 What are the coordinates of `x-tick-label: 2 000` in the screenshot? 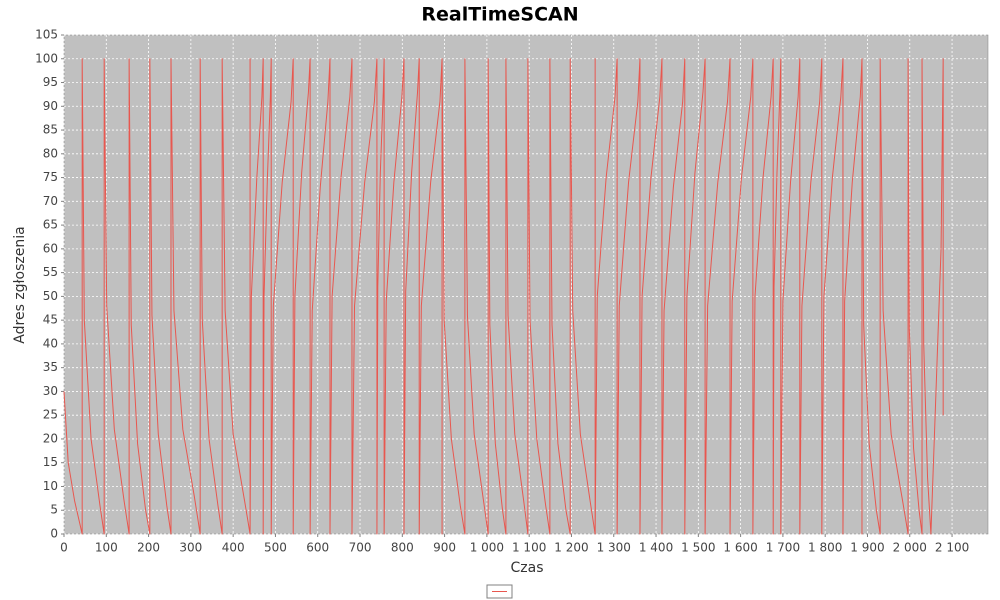 It's located at (910, 548).